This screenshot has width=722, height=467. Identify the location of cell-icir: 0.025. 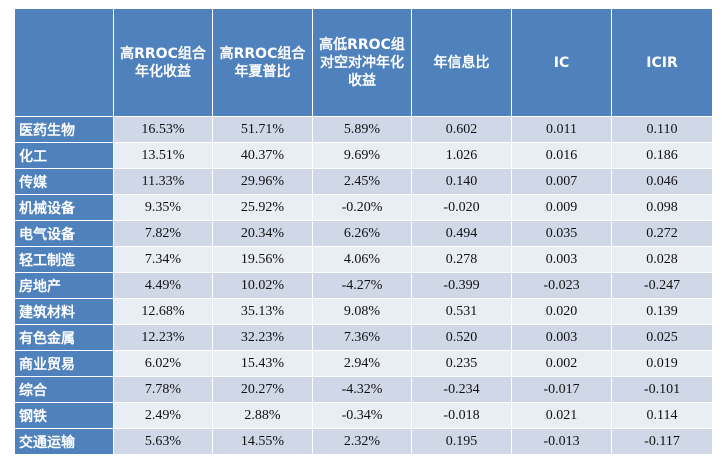
(662, 337).